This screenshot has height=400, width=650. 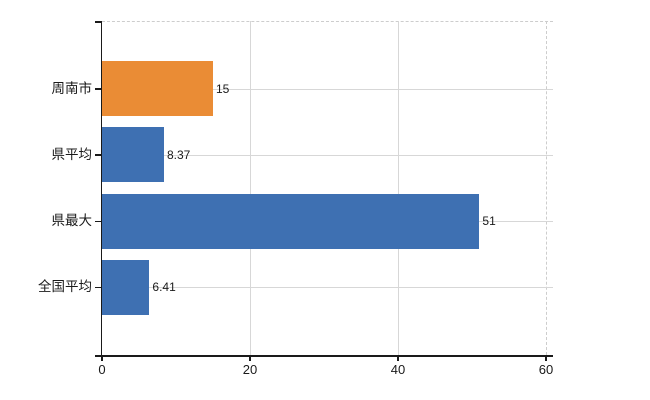 I want to click on category-label: 県最大, so click(x=72, y=221).